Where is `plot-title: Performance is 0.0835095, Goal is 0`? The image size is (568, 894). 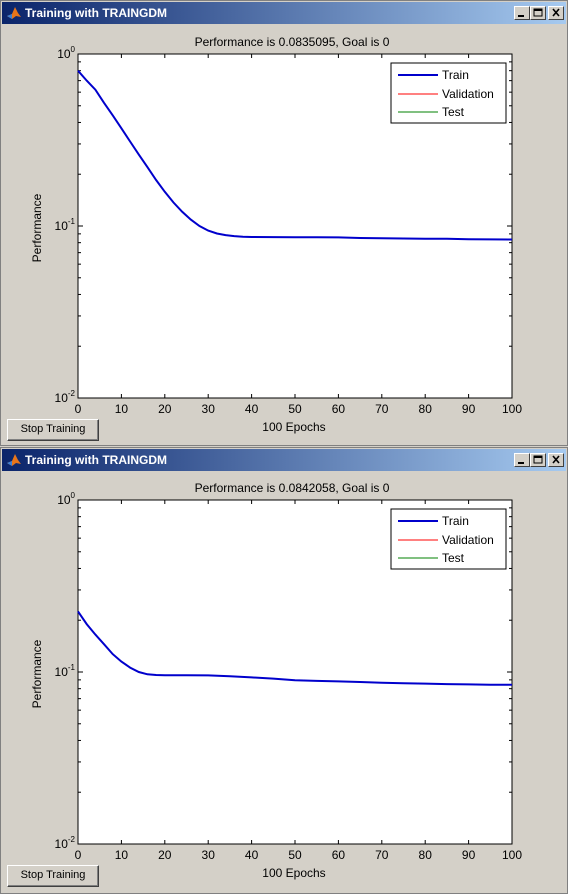 plot-title: Performance is 0.0835095, Goal is 0 is located at coordinates (292, 42).